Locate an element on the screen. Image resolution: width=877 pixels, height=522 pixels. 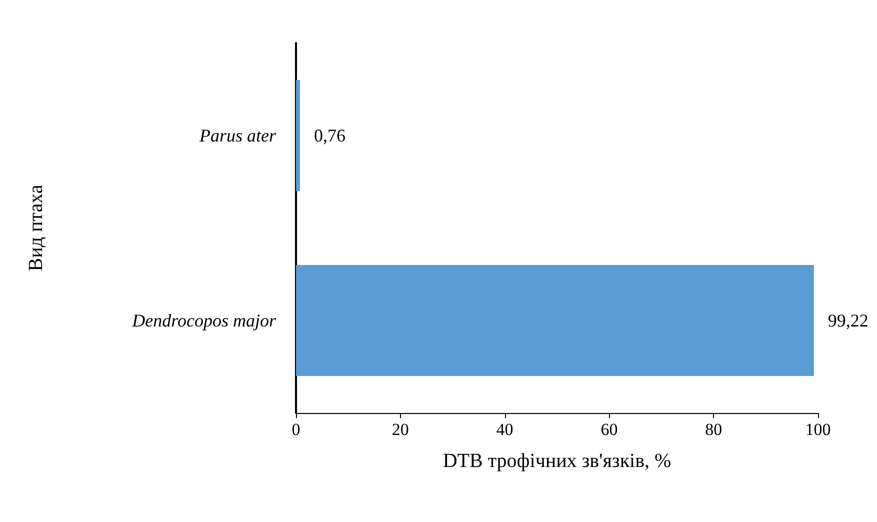
x-tick-label: 0 is located at coordinates (296, 429).